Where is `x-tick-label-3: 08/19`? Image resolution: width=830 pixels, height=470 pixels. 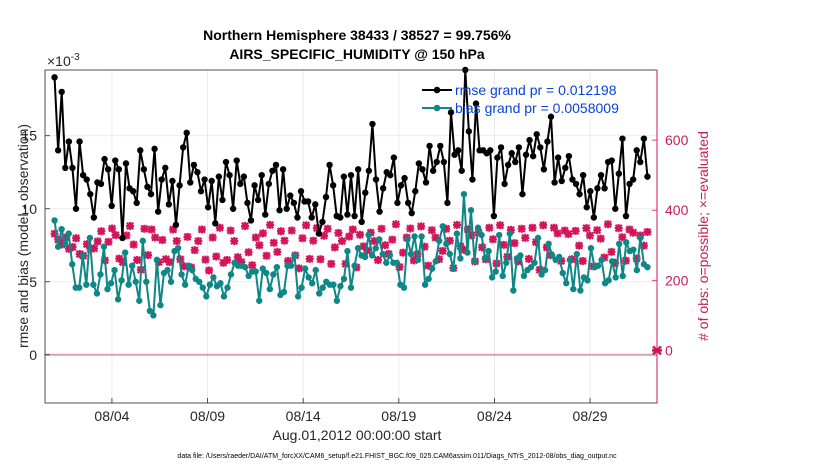 x-tick-label-3: 08/19 is located at coordinates (398, 416).